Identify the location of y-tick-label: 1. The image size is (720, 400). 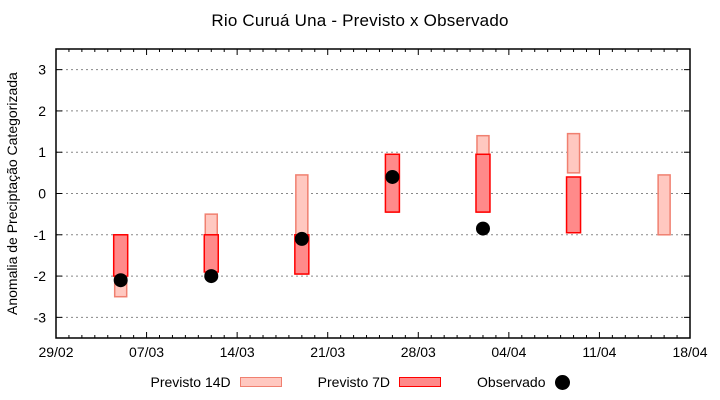
(42, 152).